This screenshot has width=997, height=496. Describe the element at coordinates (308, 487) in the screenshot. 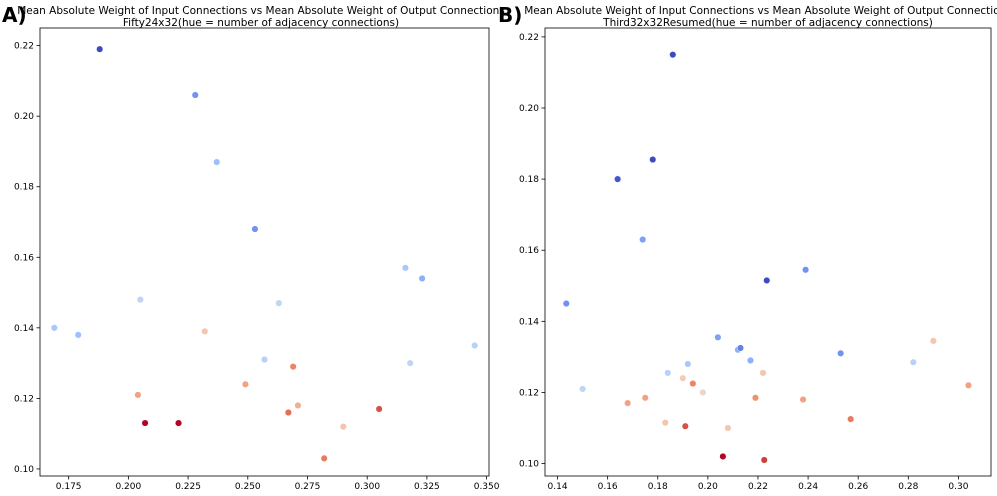

I see `x-tick-label: 0.275` at that location.